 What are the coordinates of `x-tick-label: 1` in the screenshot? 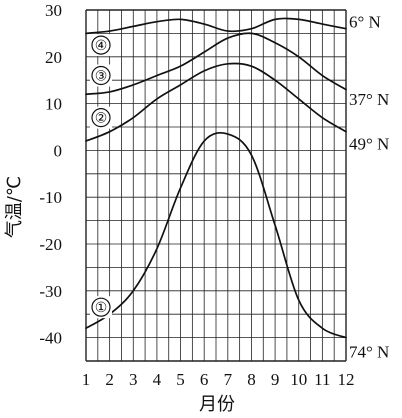 It's located at (86, 379).